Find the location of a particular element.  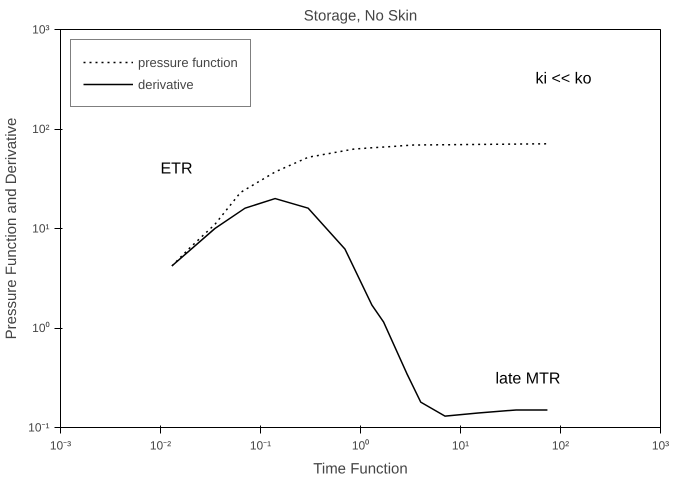

x-tick-label: 10⁻¹ is located at coordinates (261, 445).